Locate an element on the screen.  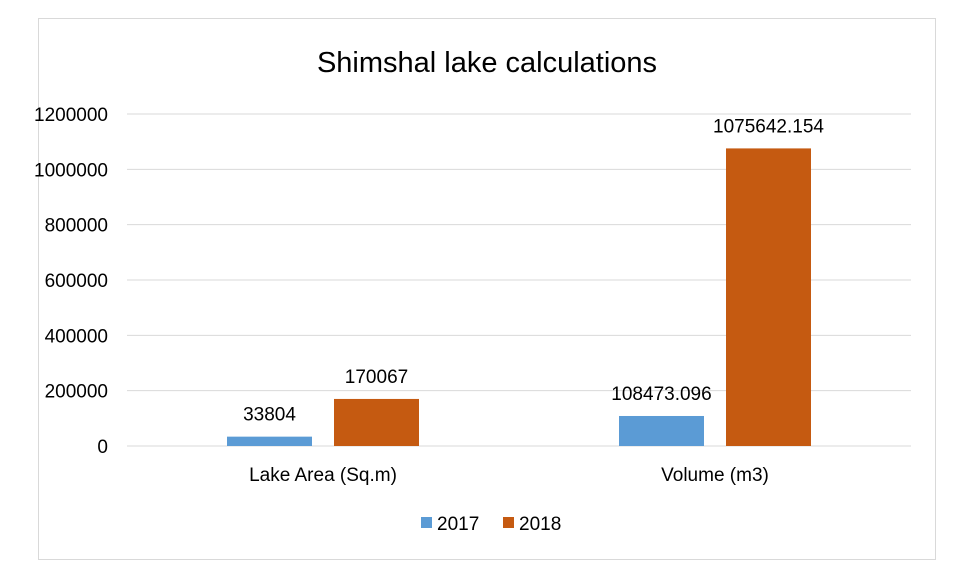
data-label: 170067 is located at coordinates (376, 377).